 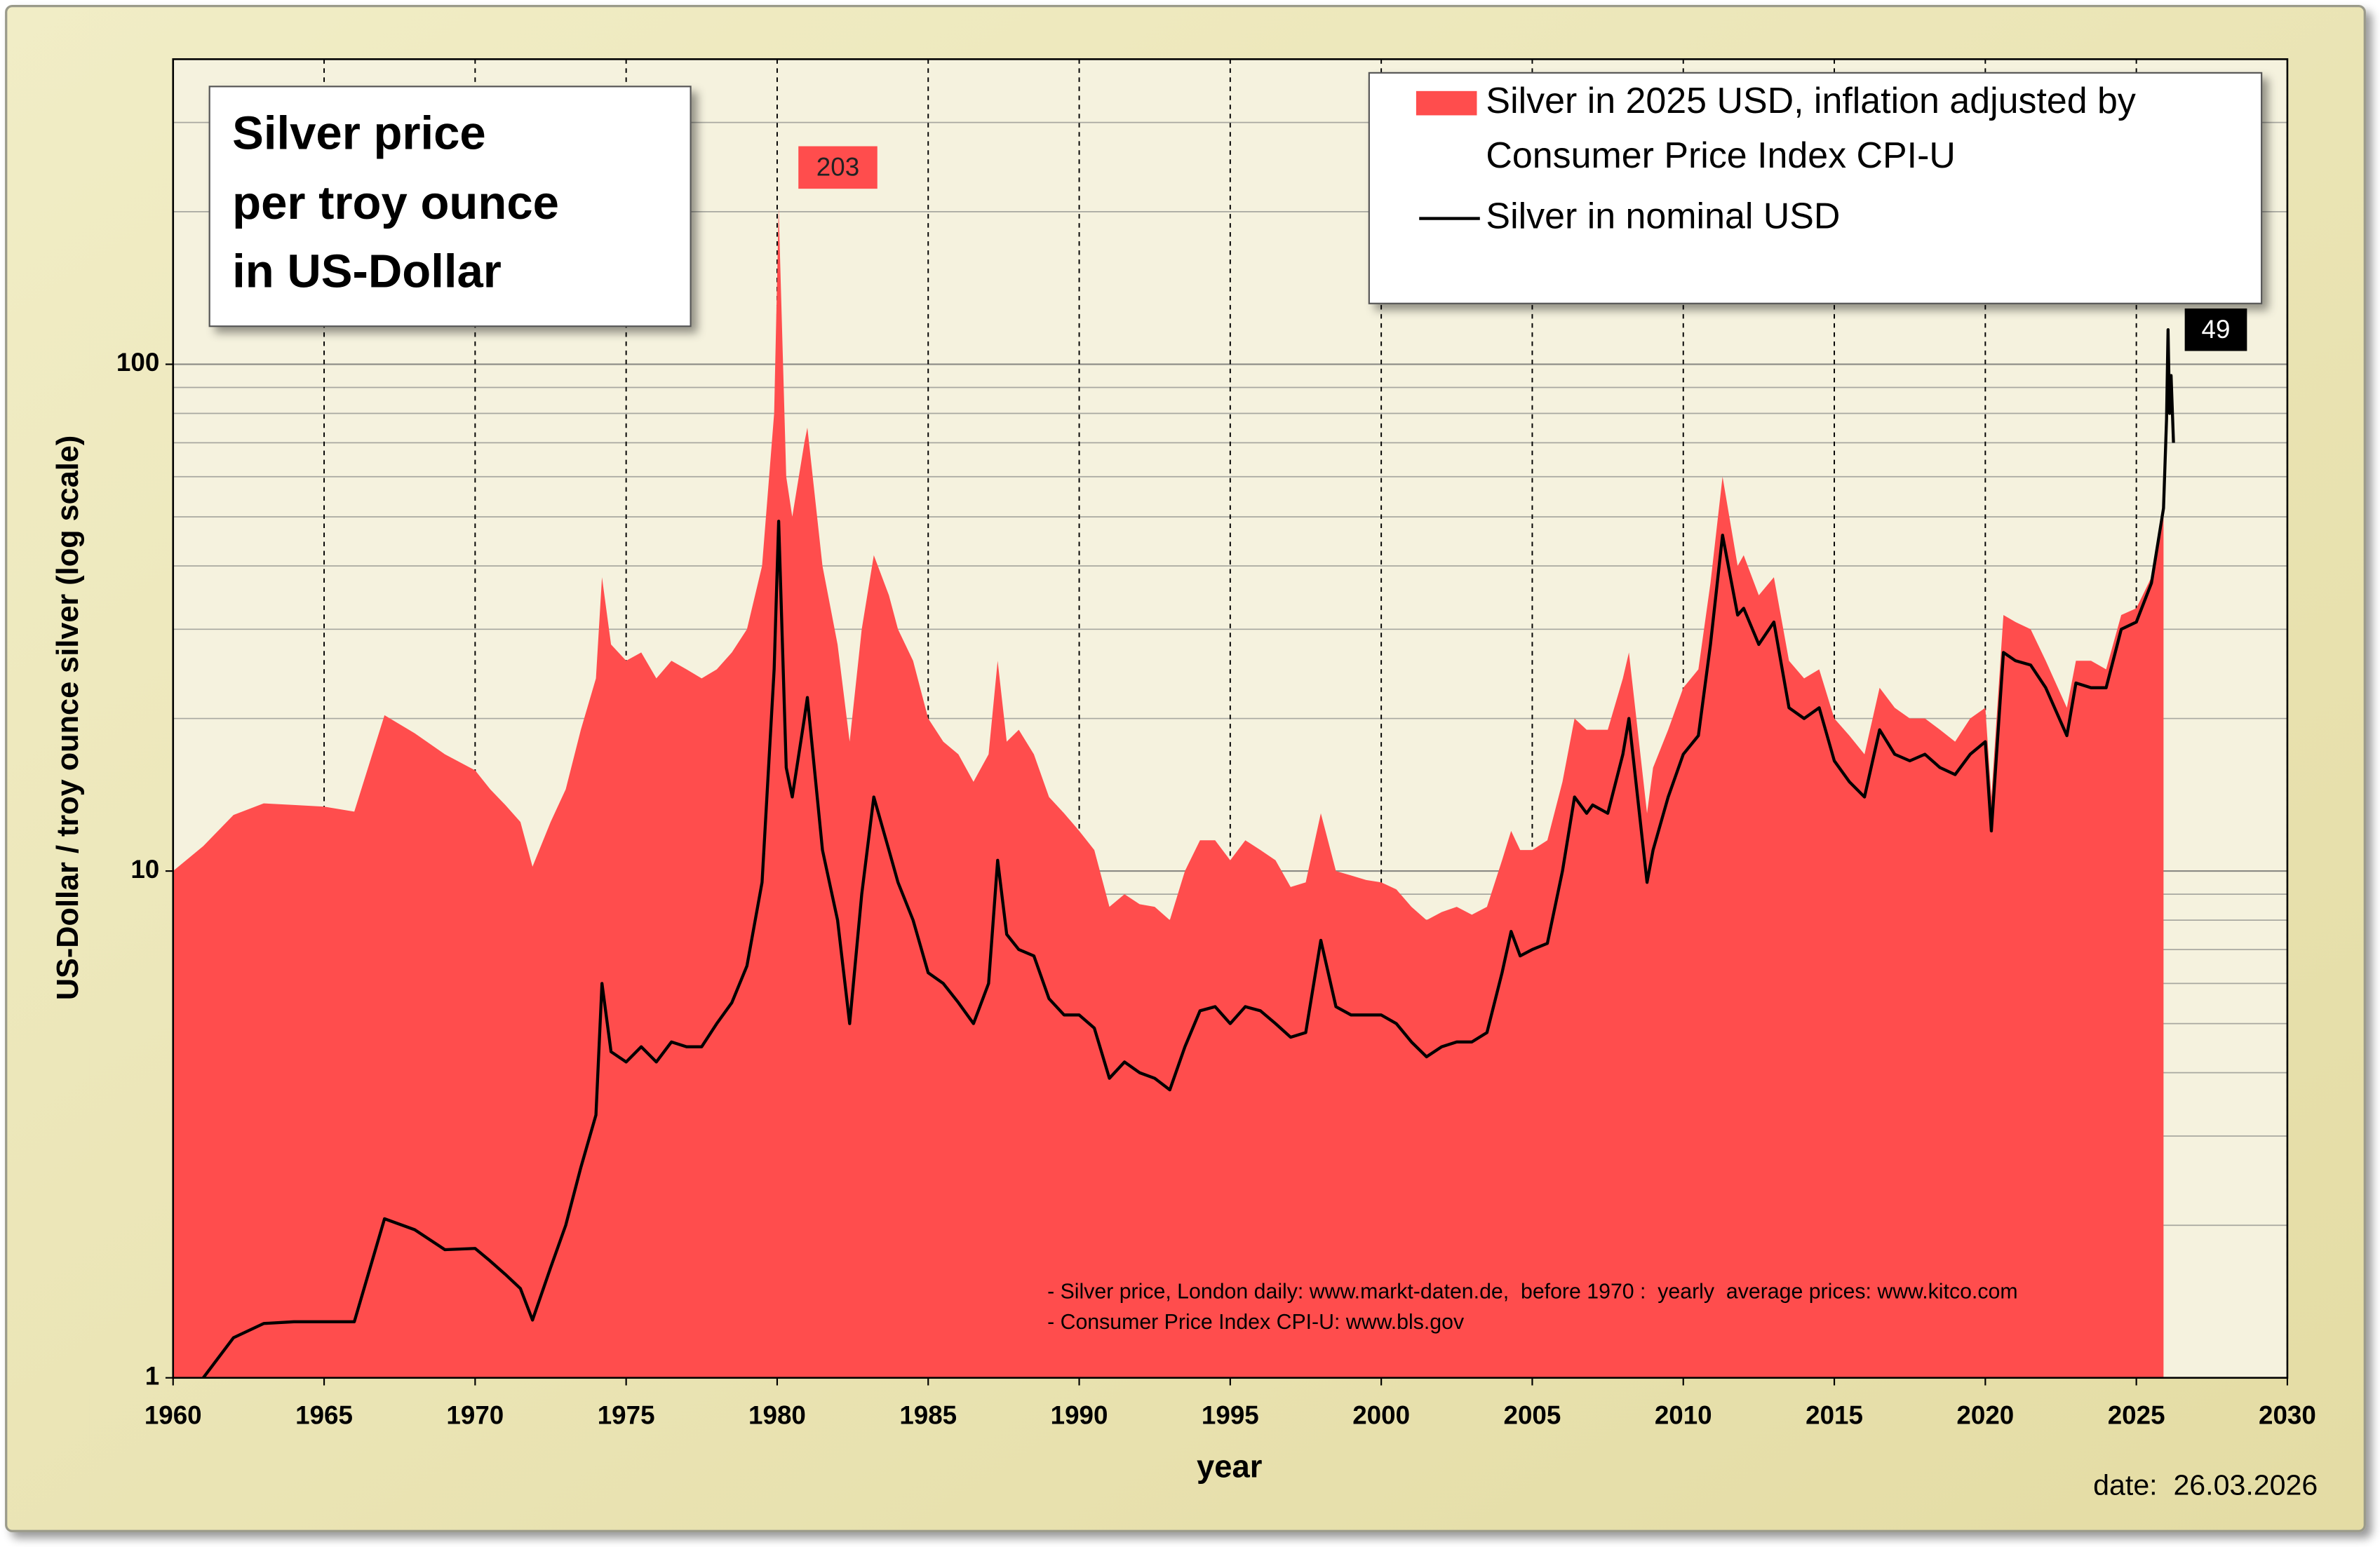 I want to click on title-frame, so click(x=450, y=206).